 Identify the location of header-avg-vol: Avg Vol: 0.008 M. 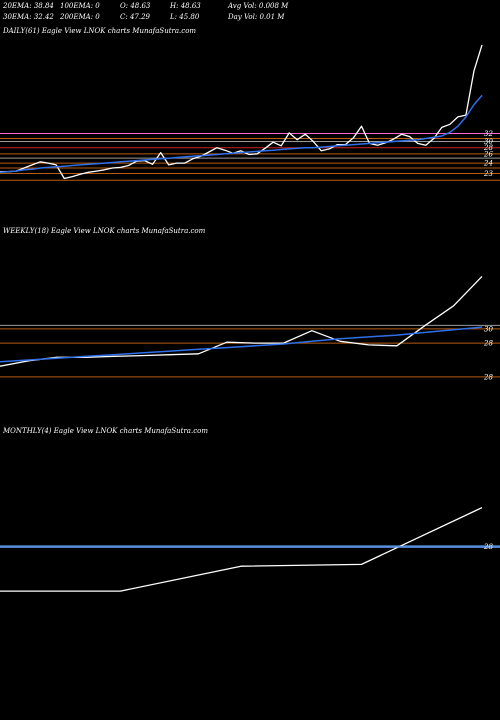
(258, 6).